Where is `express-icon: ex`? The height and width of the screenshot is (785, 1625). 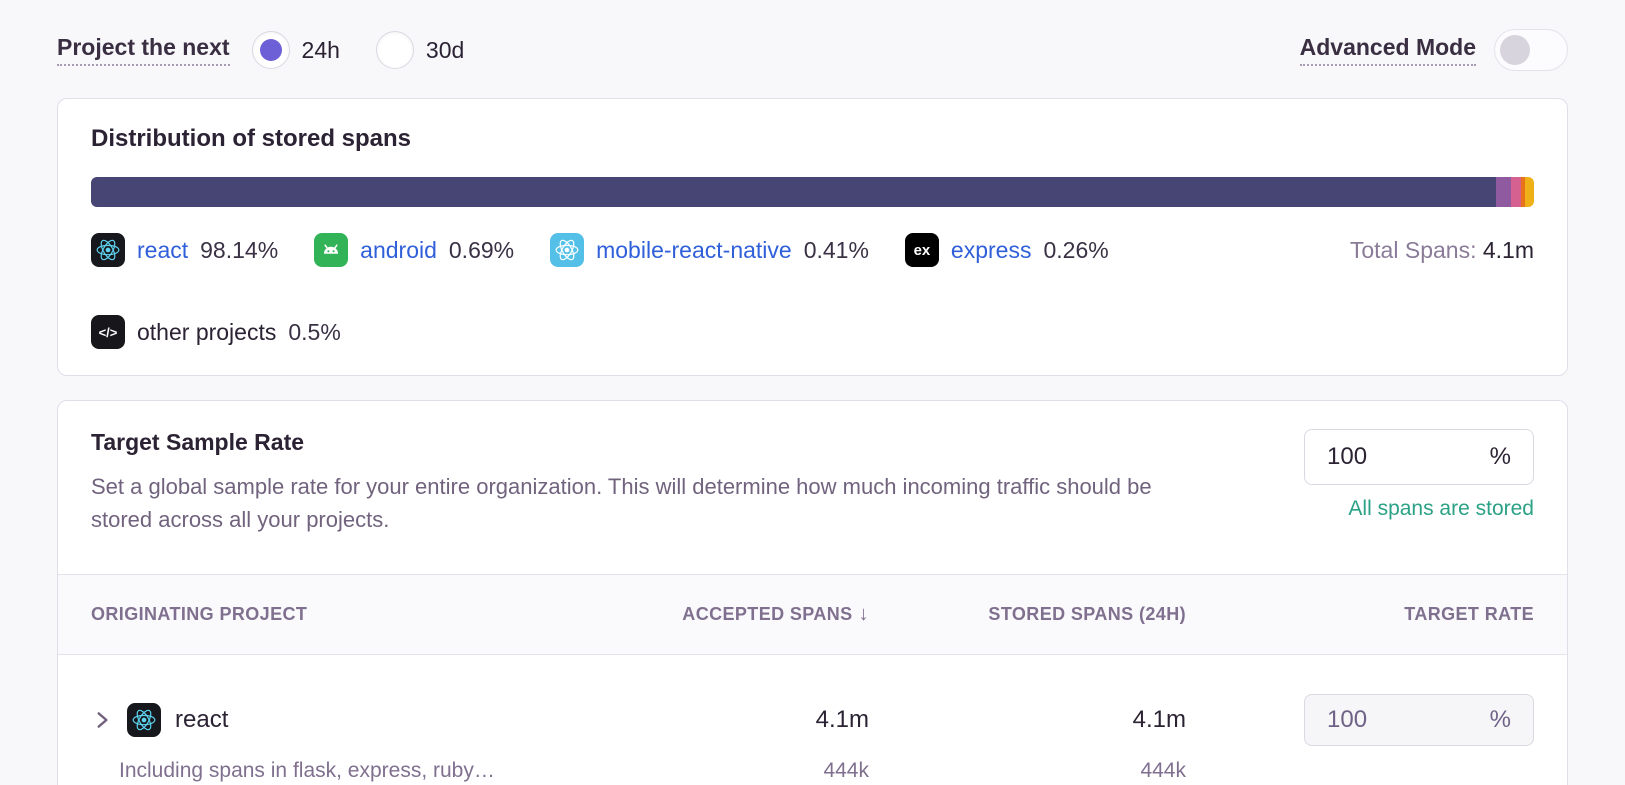 express-icon: ex is located at coordinates (921, 250).